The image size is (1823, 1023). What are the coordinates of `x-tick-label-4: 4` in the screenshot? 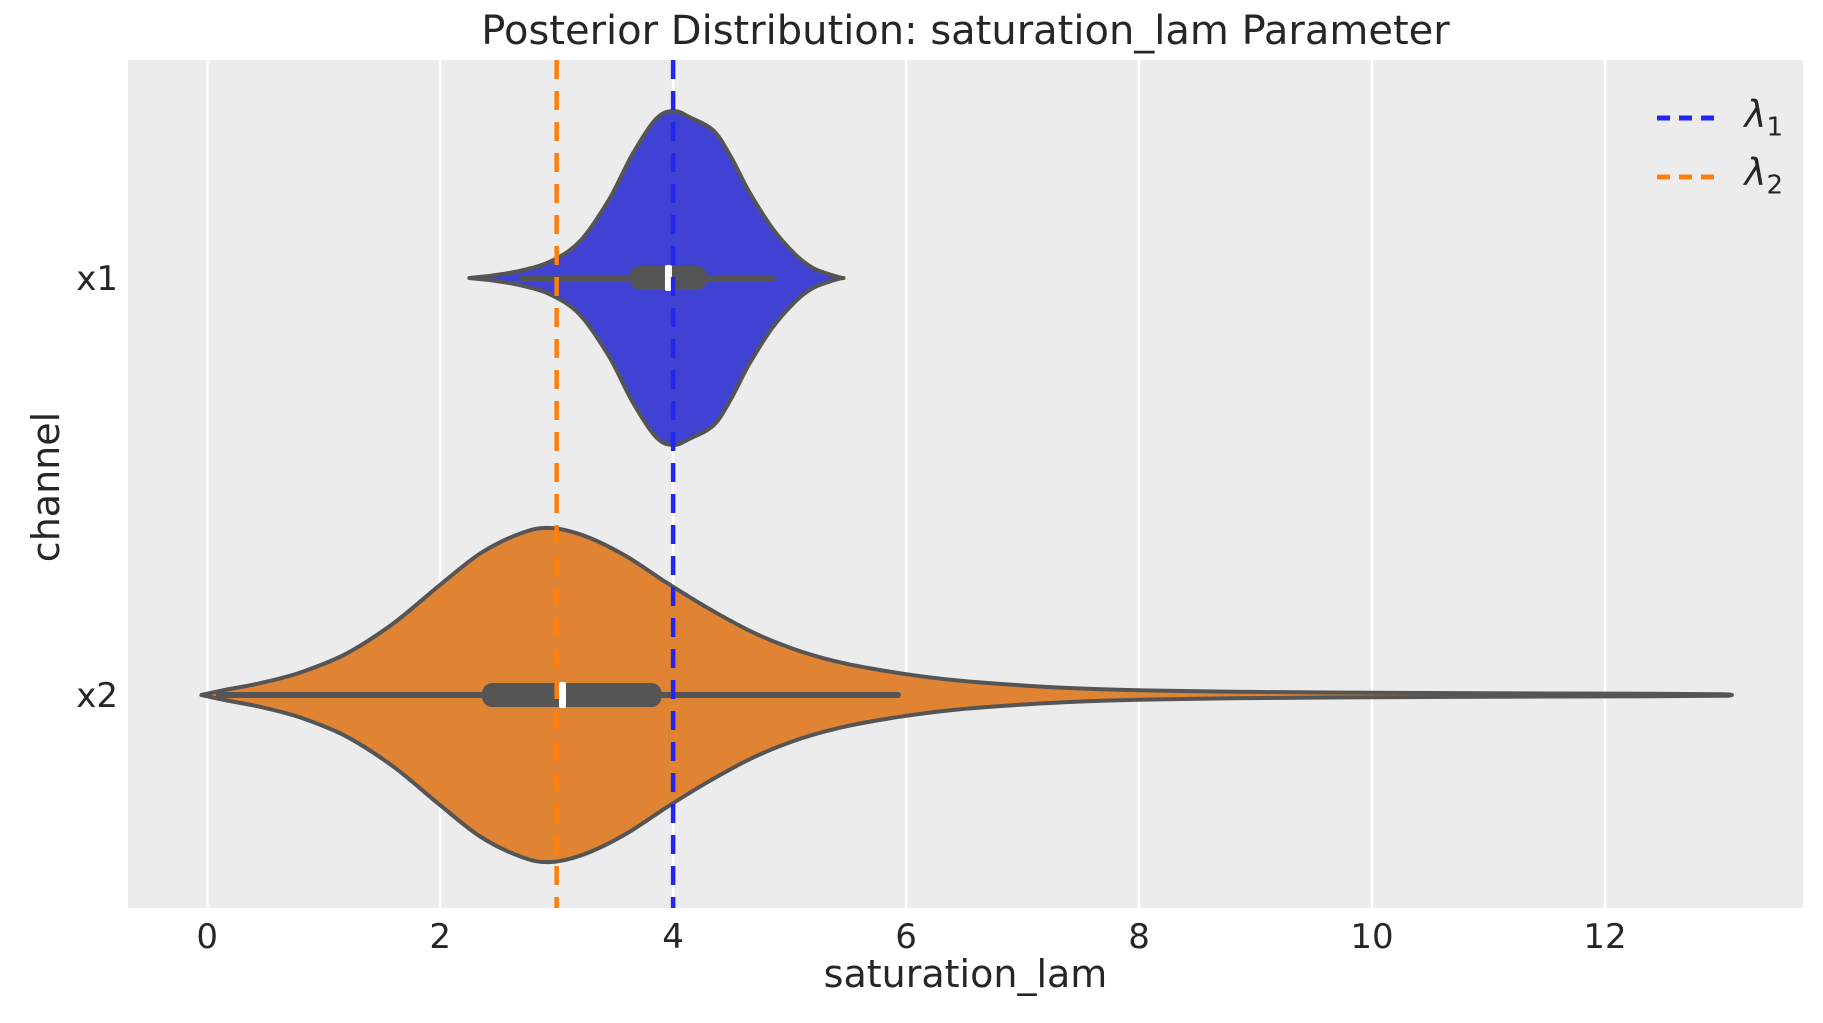 It's located at (673, 937).